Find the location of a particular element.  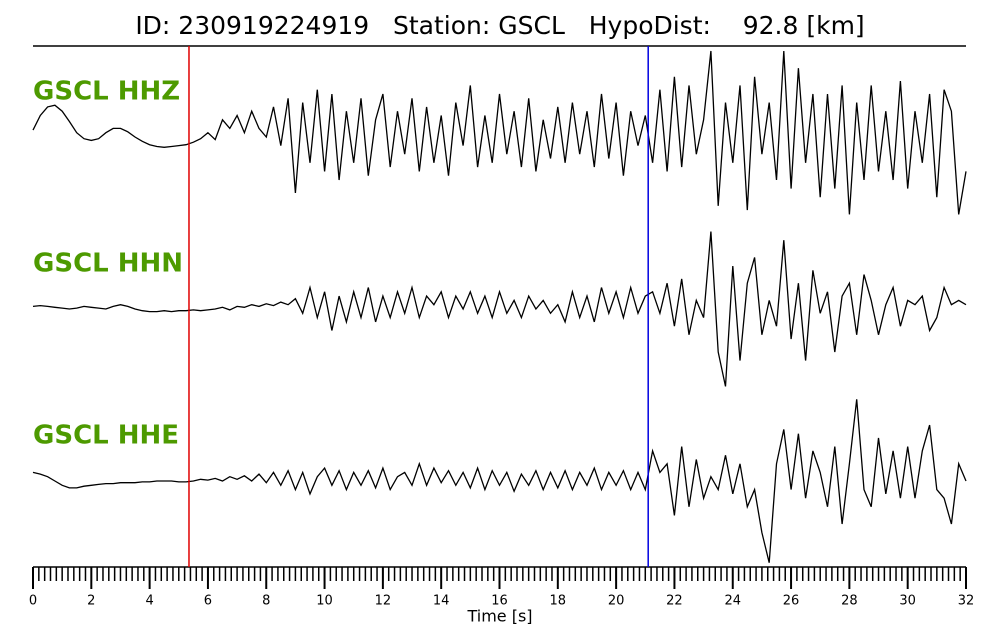

x-tick-label: 28 is located at coordinates (849, 601).